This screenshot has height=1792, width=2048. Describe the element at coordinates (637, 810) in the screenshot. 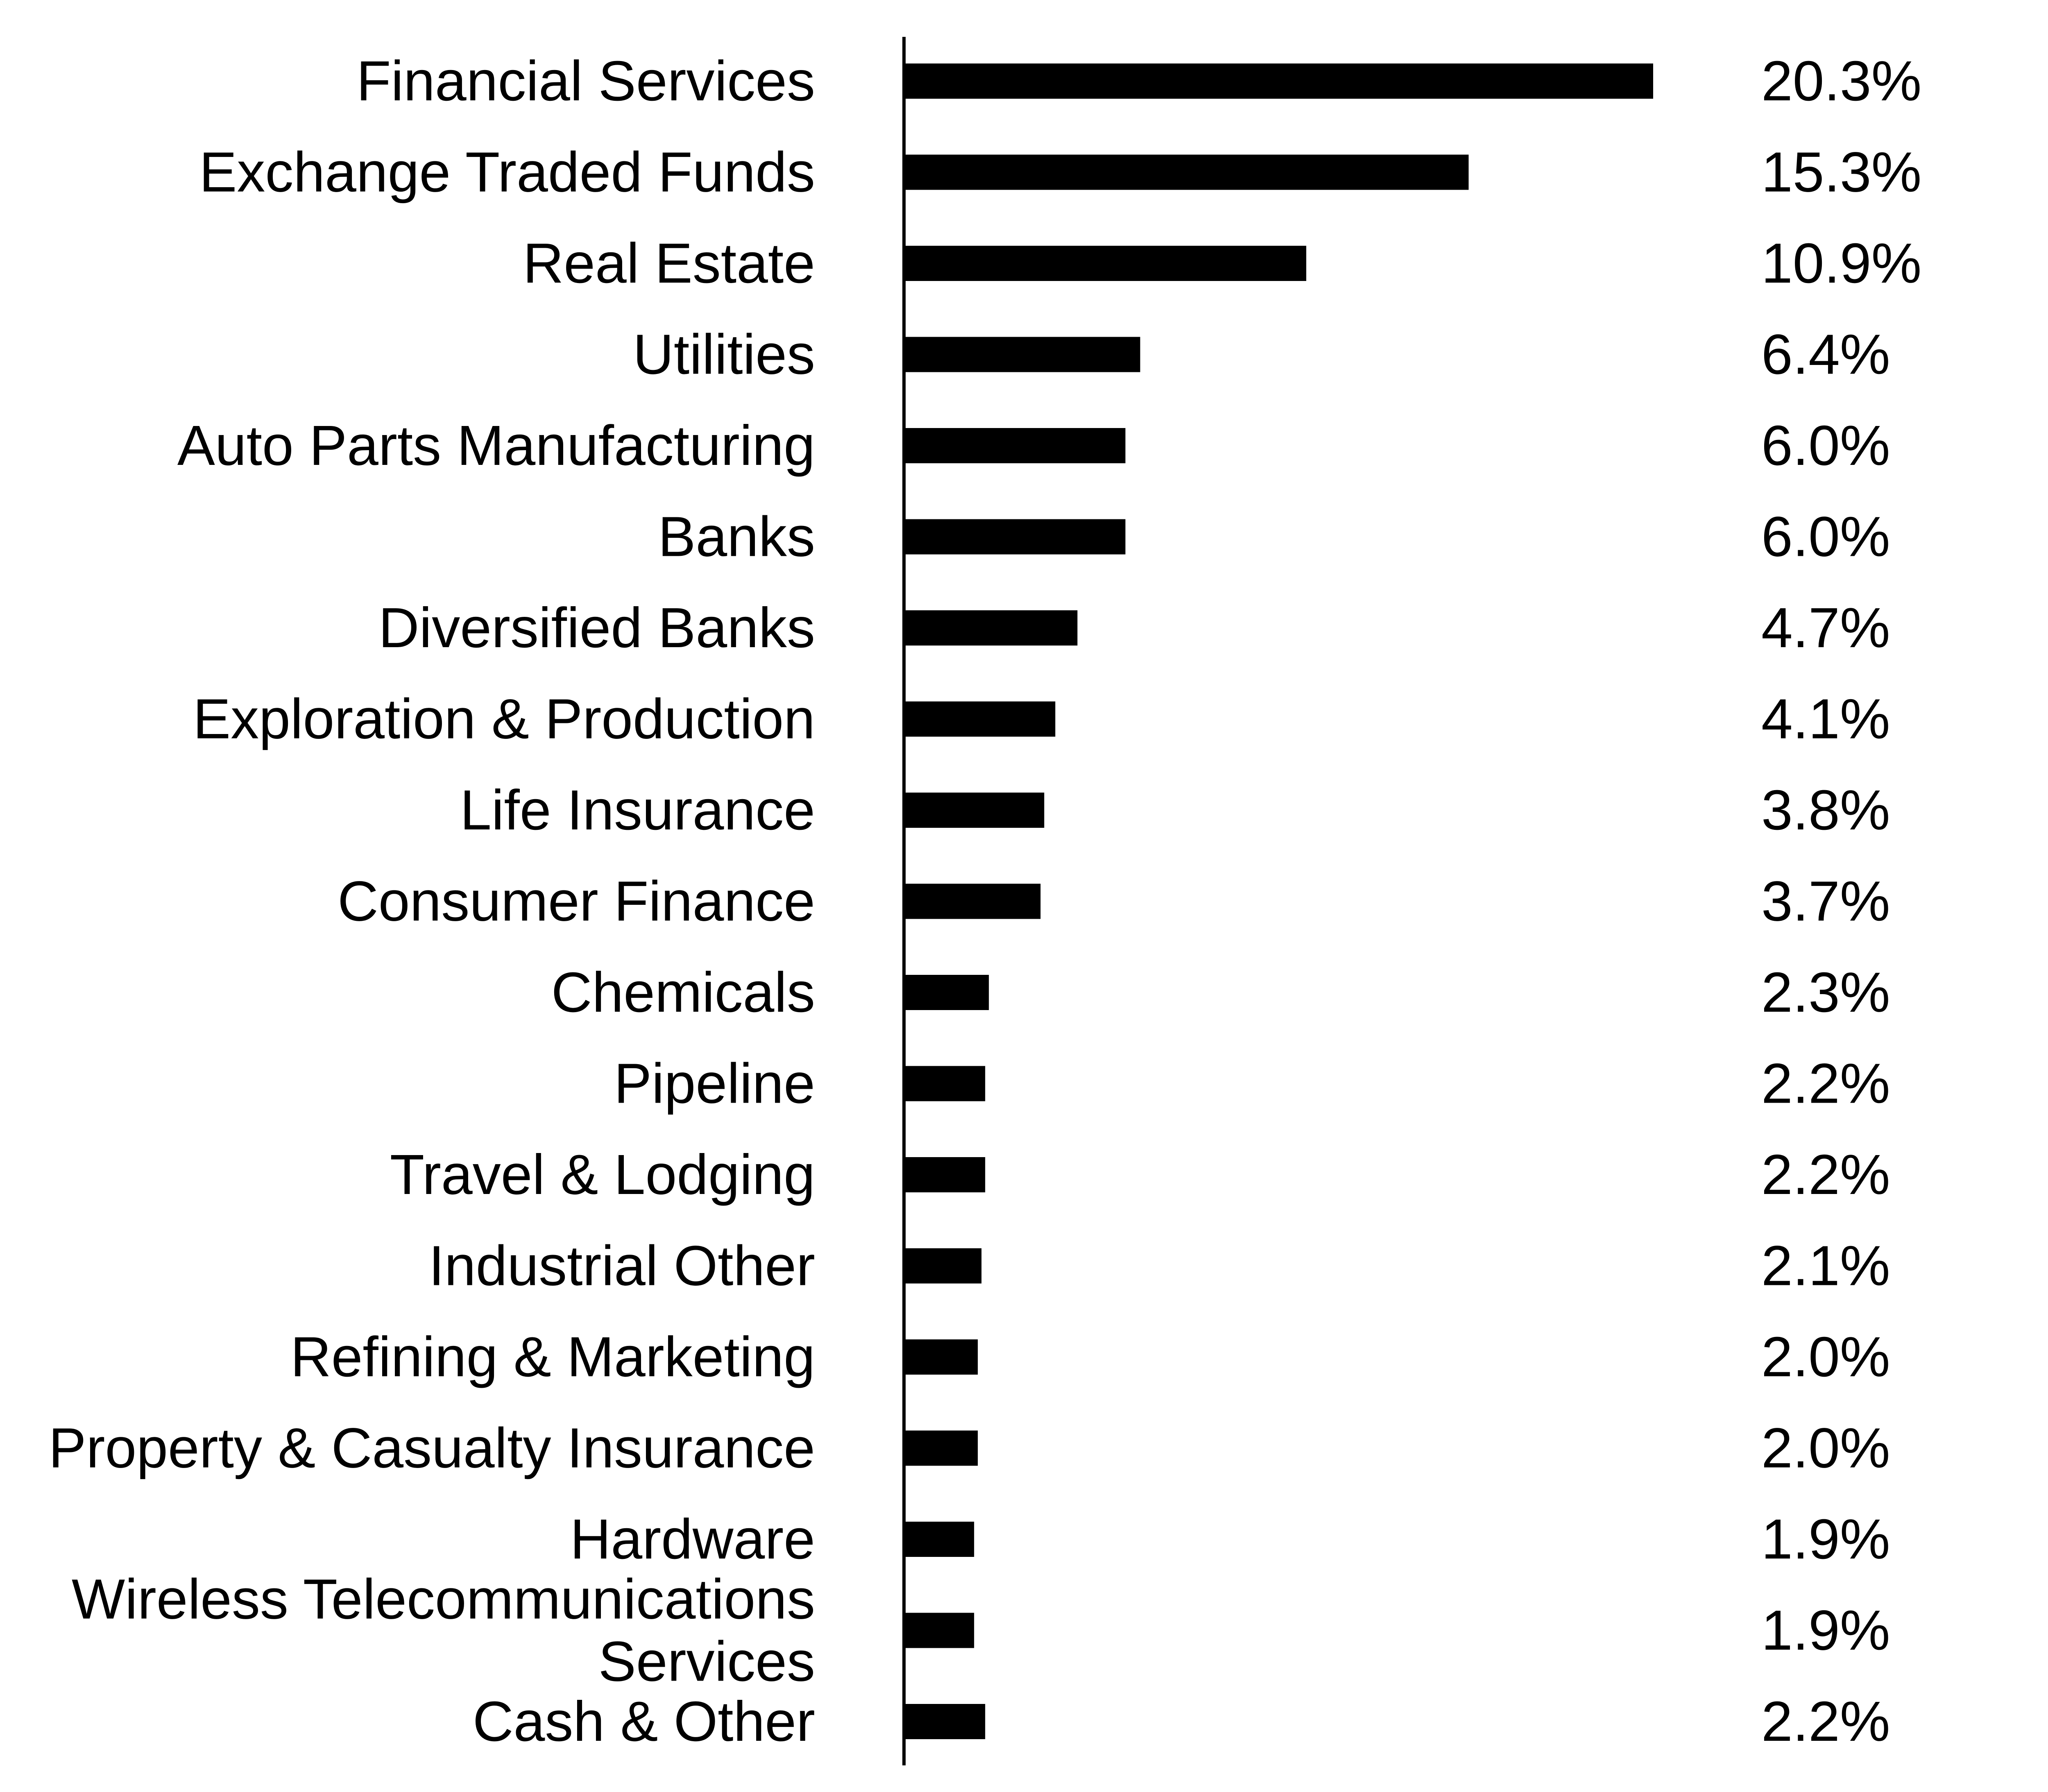

I see `category-label-8: Life Insurance` at that location.